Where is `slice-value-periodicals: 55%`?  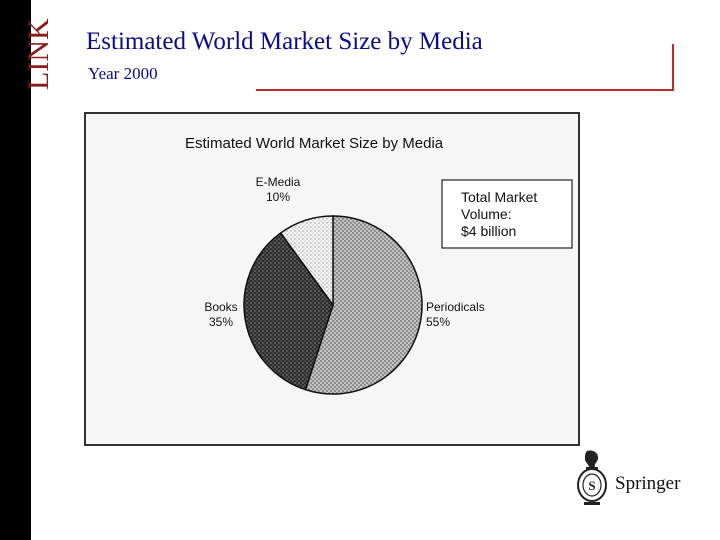 slice-value-periodicals: 55% is located at coordinates (438, 322).